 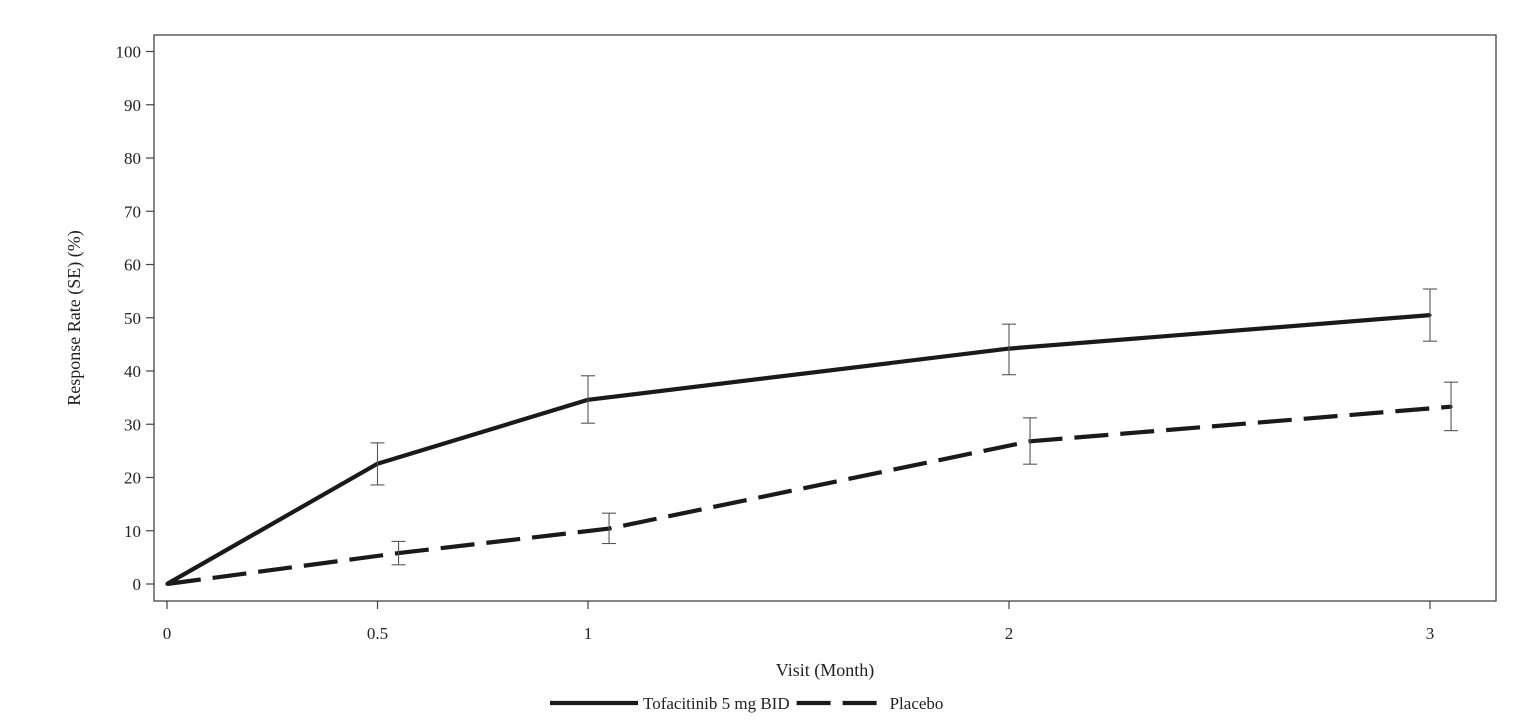 I want to click on y-tick-label: 90, so click(x=132, y=105).